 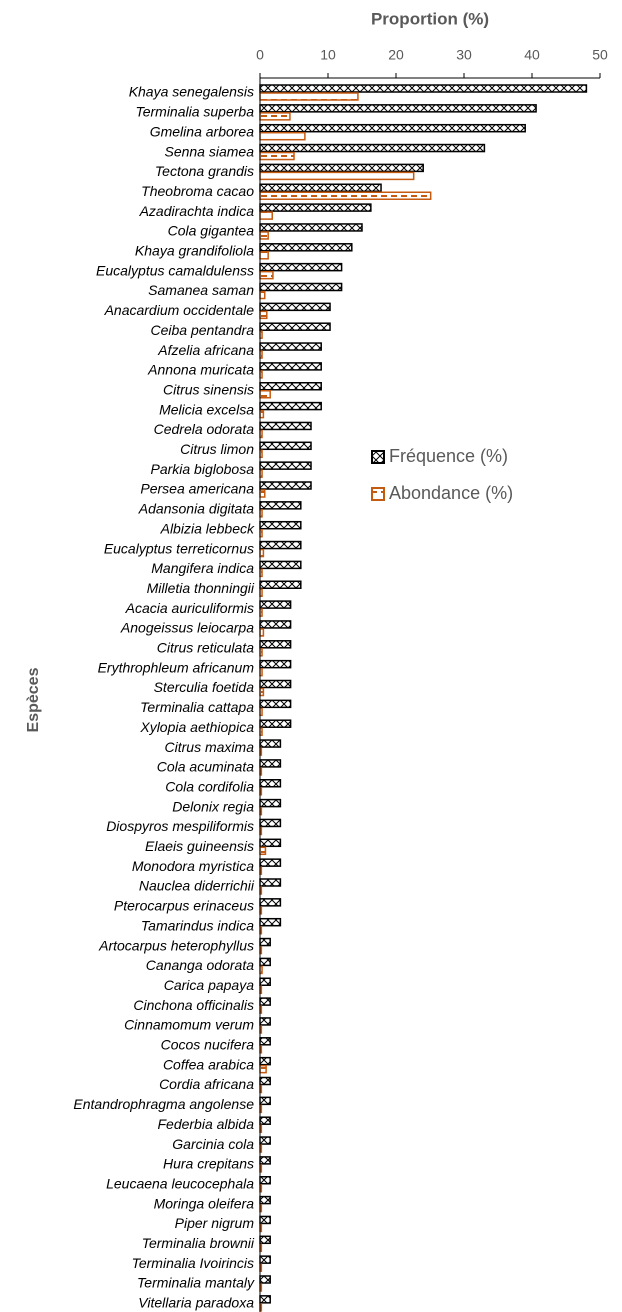 What do you see at coordinates (204, 1203) in the screenshot?
I see `y-tick-label: Moringa oleifera` at bounding box center [204, 1203].